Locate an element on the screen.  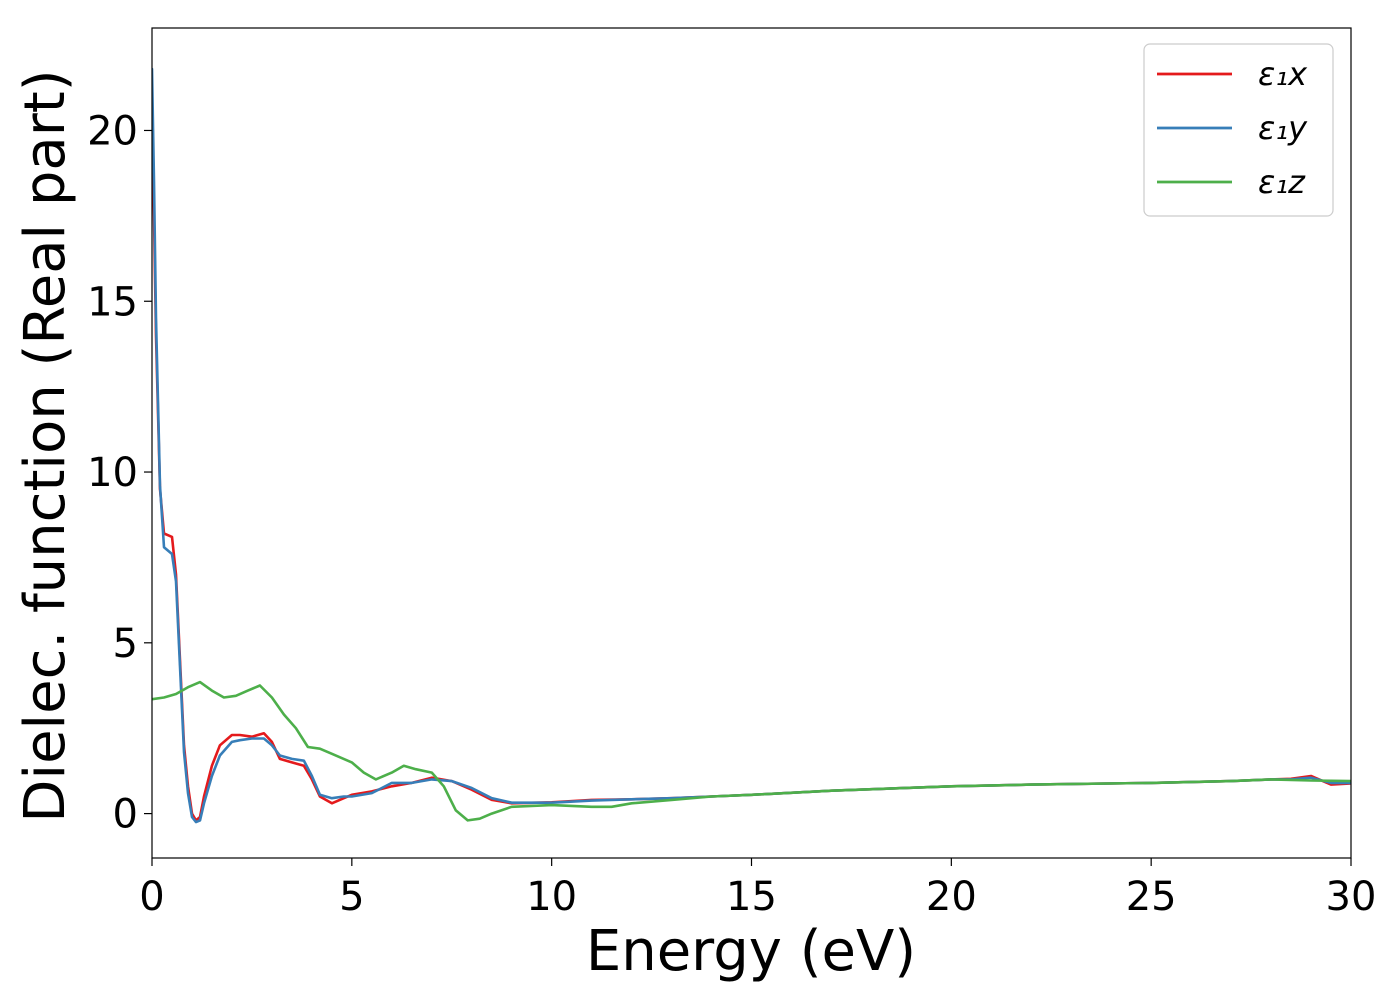
y-axis-title: Dielec. function (Real part) is located at coordinates (45, 445).